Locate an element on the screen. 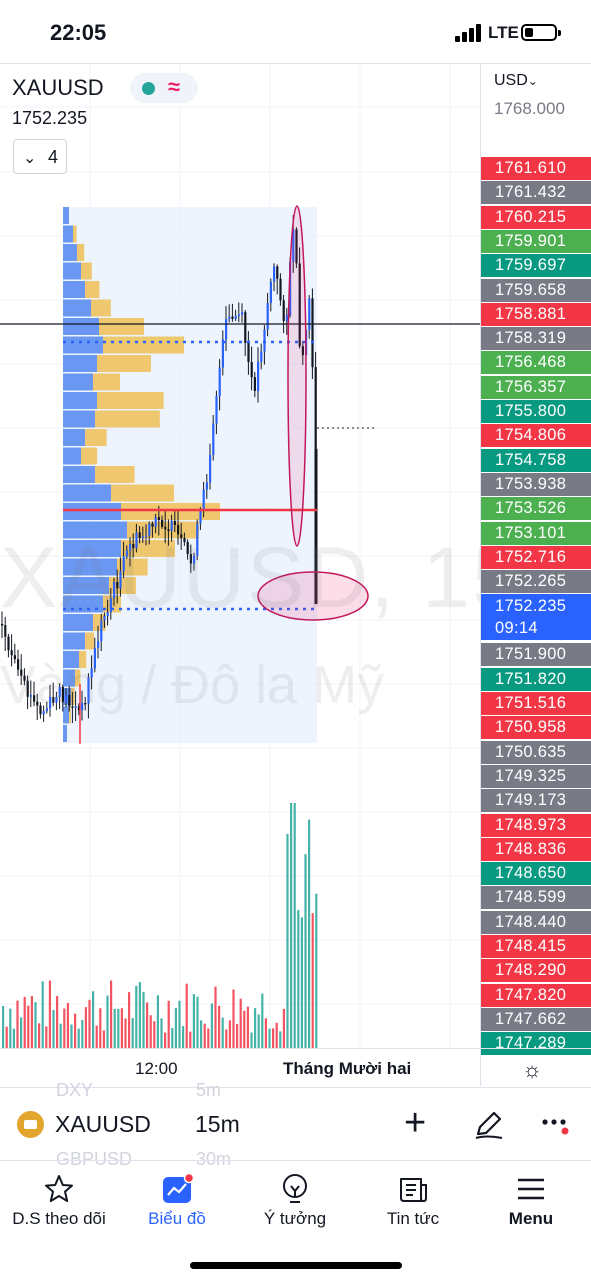  market-status-pill: ≈ is located at coordinates (164, 88).